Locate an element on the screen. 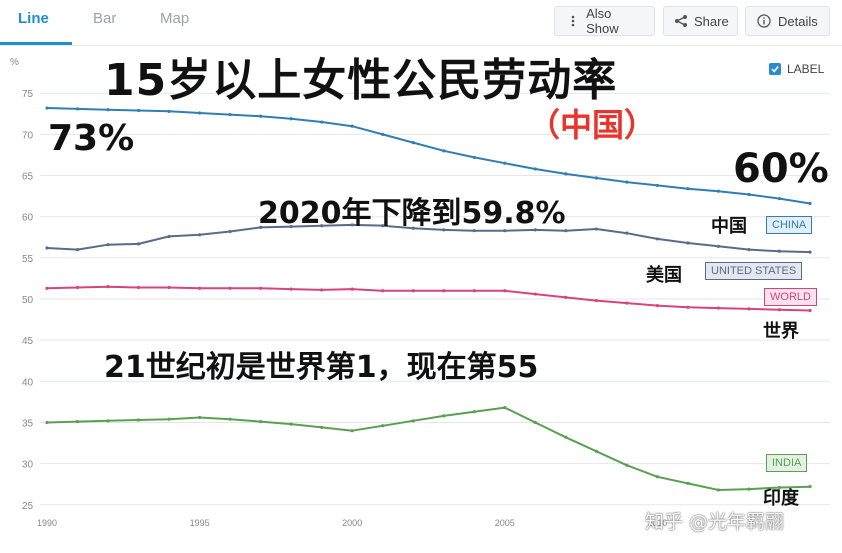 The height and width of the screenshot is (553, 842). checkbox-checked-icon is located at coordinates (775, 69).